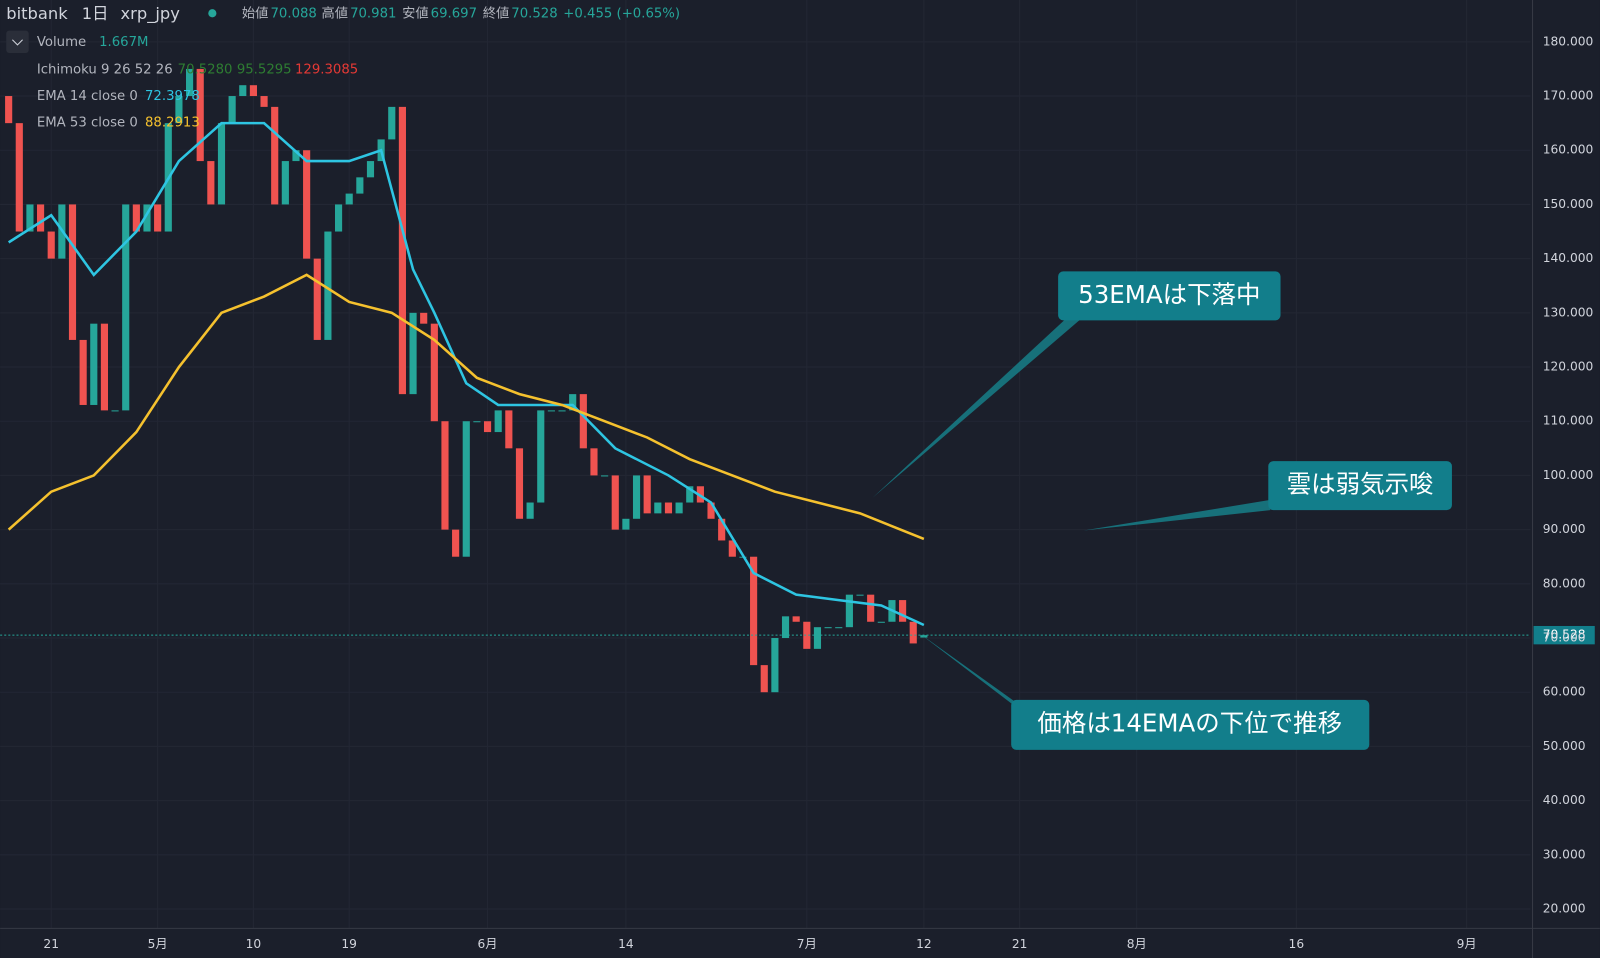  Describe the element at coordinates (123, 42) in the screenshot. I see `legend-value: 1.667M` at that location.